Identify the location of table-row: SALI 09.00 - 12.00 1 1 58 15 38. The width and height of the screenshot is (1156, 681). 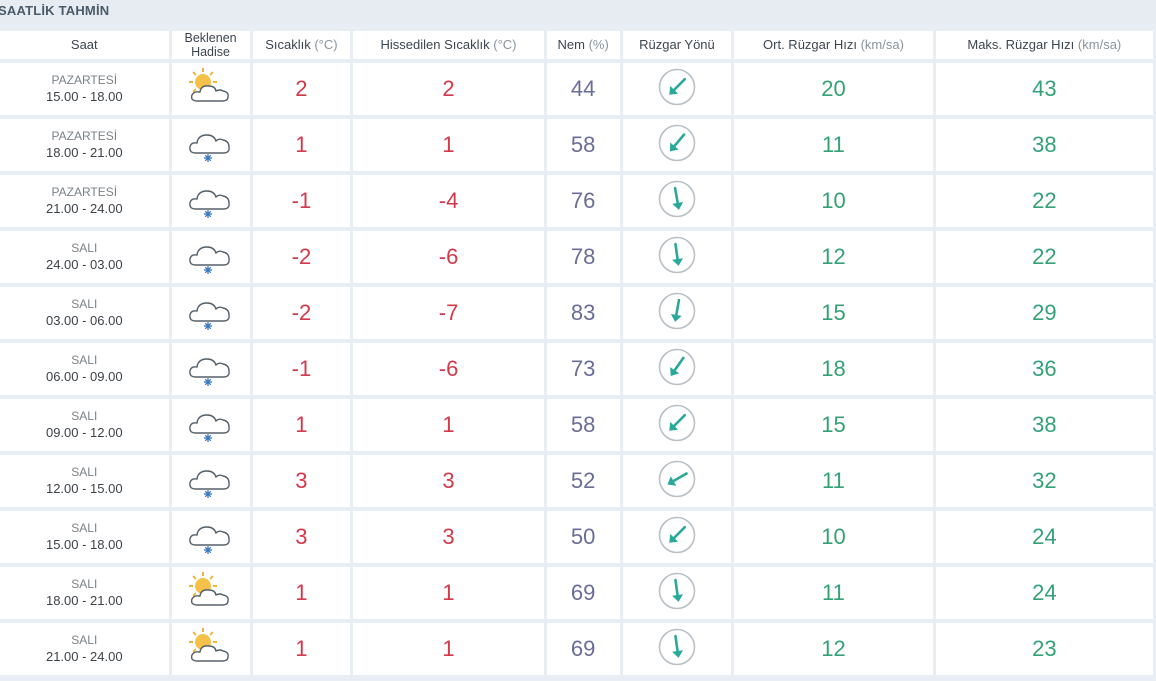
(576, 425).